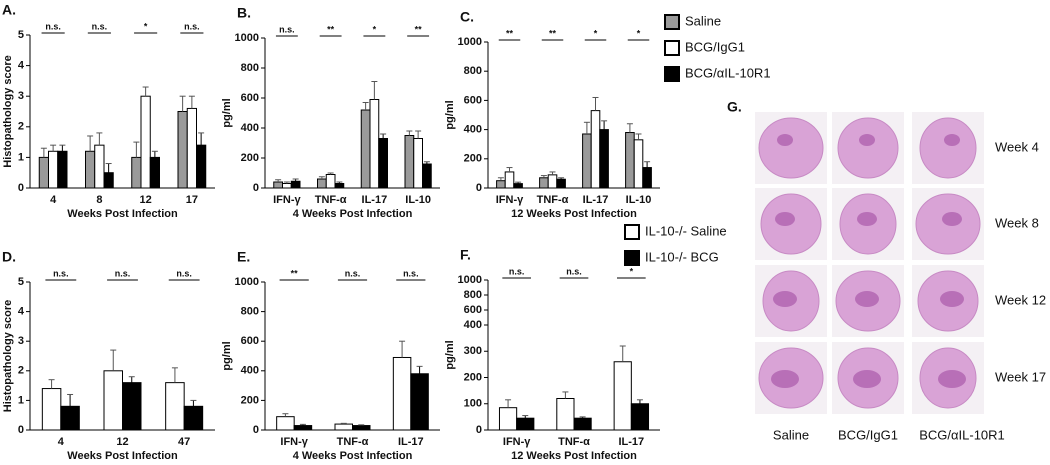 The image size is (1050, 465). Describe the element at coordinates (250, 312) in the screenshot. I see `y-tick-label: 800` at that location.